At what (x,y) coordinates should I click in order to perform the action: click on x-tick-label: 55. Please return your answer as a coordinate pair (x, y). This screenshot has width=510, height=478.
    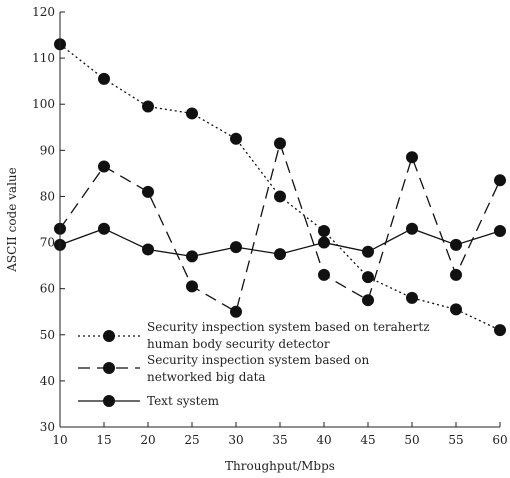
    Looking at the image, I should click on (455, 440).